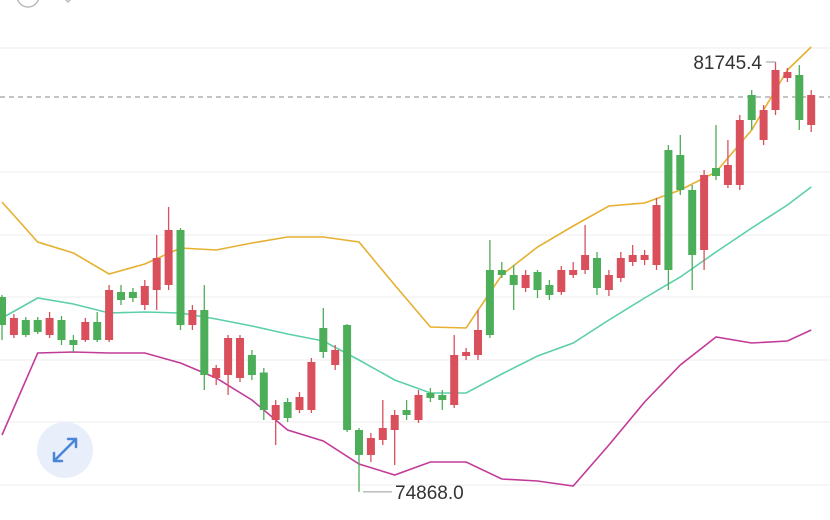 Image resolution: width=830 pixels, height=520 pixels. I want to click on expand-button, so click(65, 450).